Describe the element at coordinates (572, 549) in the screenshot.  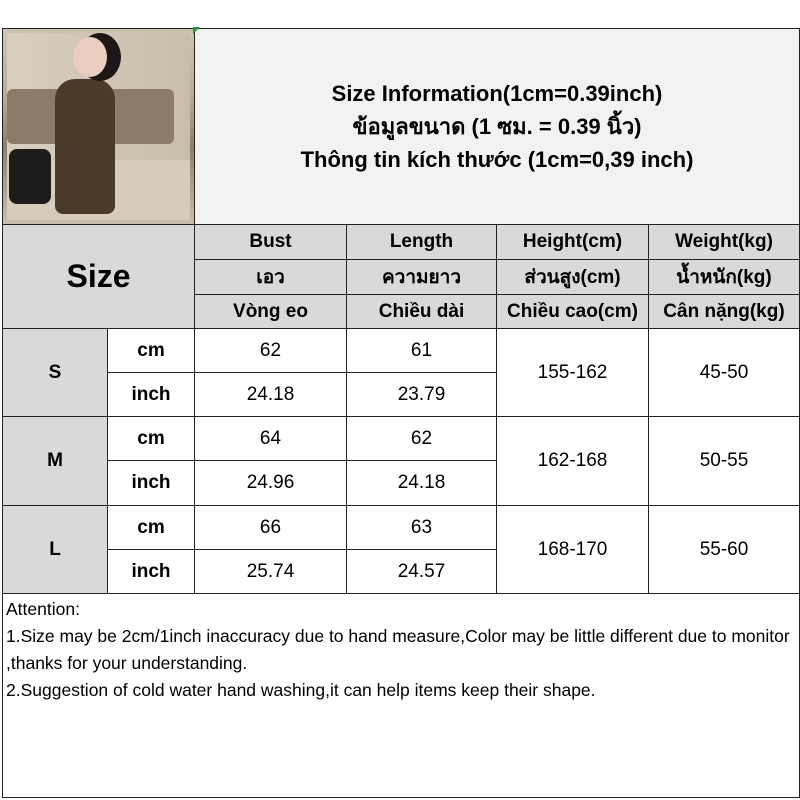
I see `height-range: 168-170` at that location.